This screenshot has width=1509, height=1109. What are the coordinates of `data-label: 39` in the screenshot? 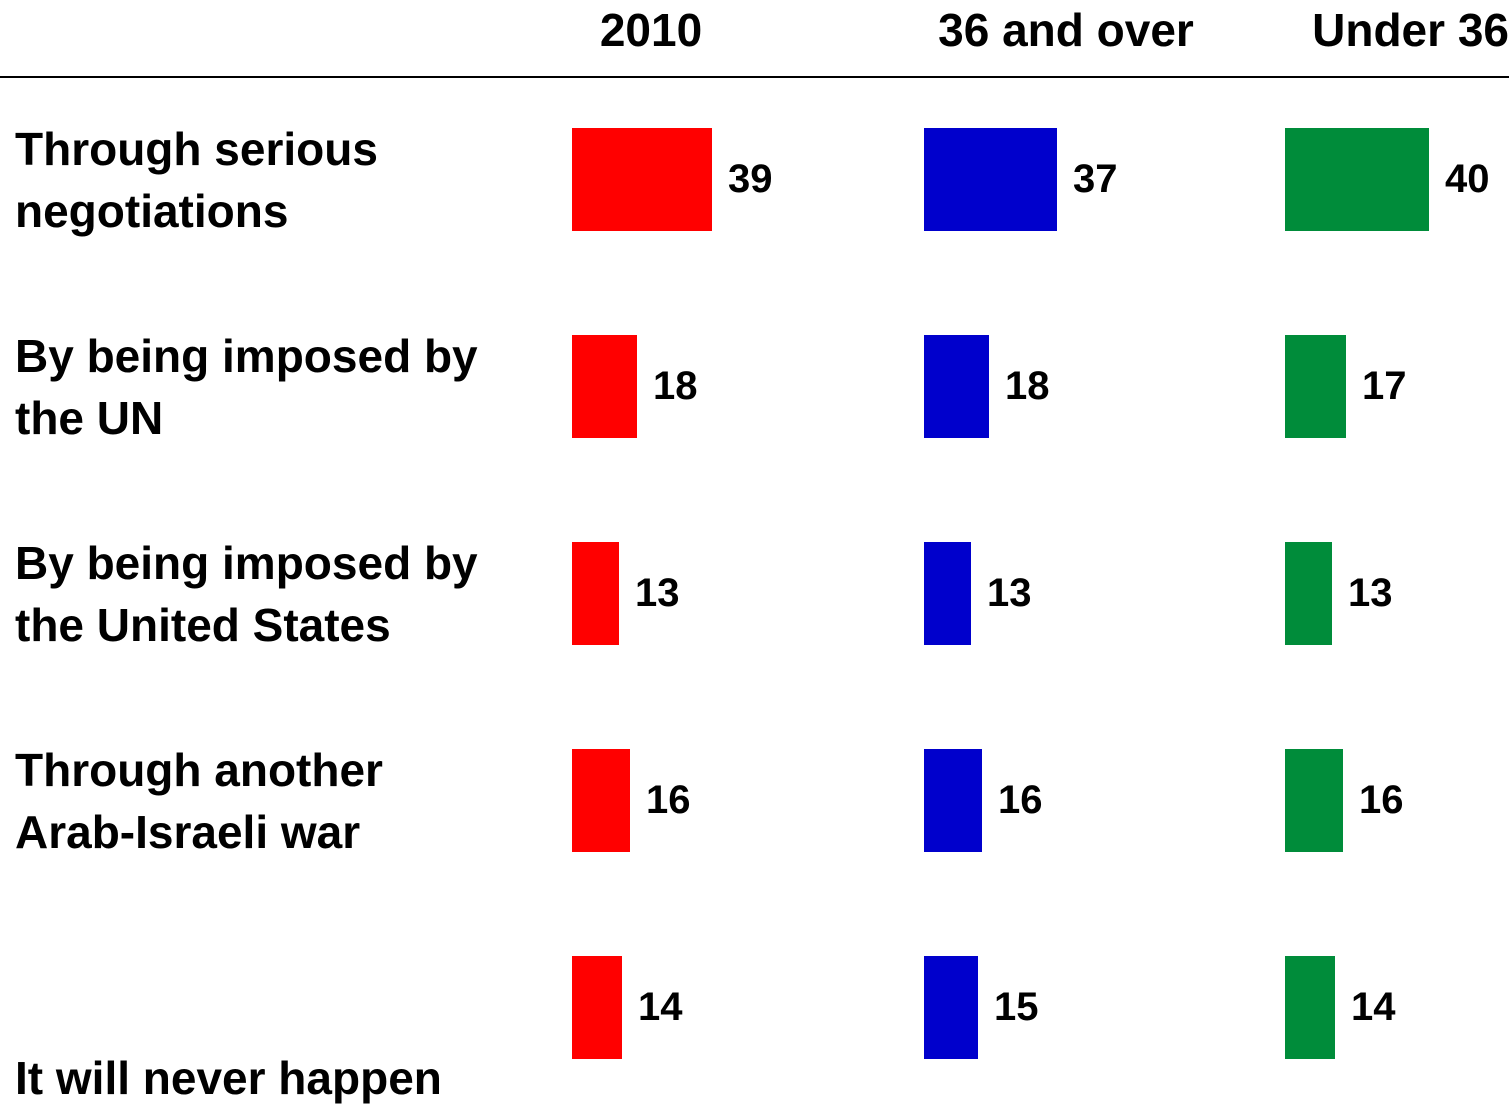 It's located at (750, 179).